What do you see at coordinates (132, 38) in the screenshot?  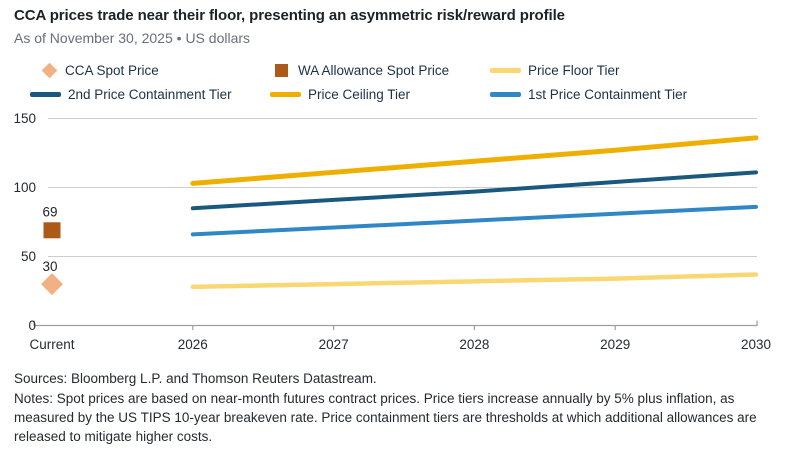 I see `page-subtitle: As of November 30, 2025 • US dollars` at bounding box center [132, 38].